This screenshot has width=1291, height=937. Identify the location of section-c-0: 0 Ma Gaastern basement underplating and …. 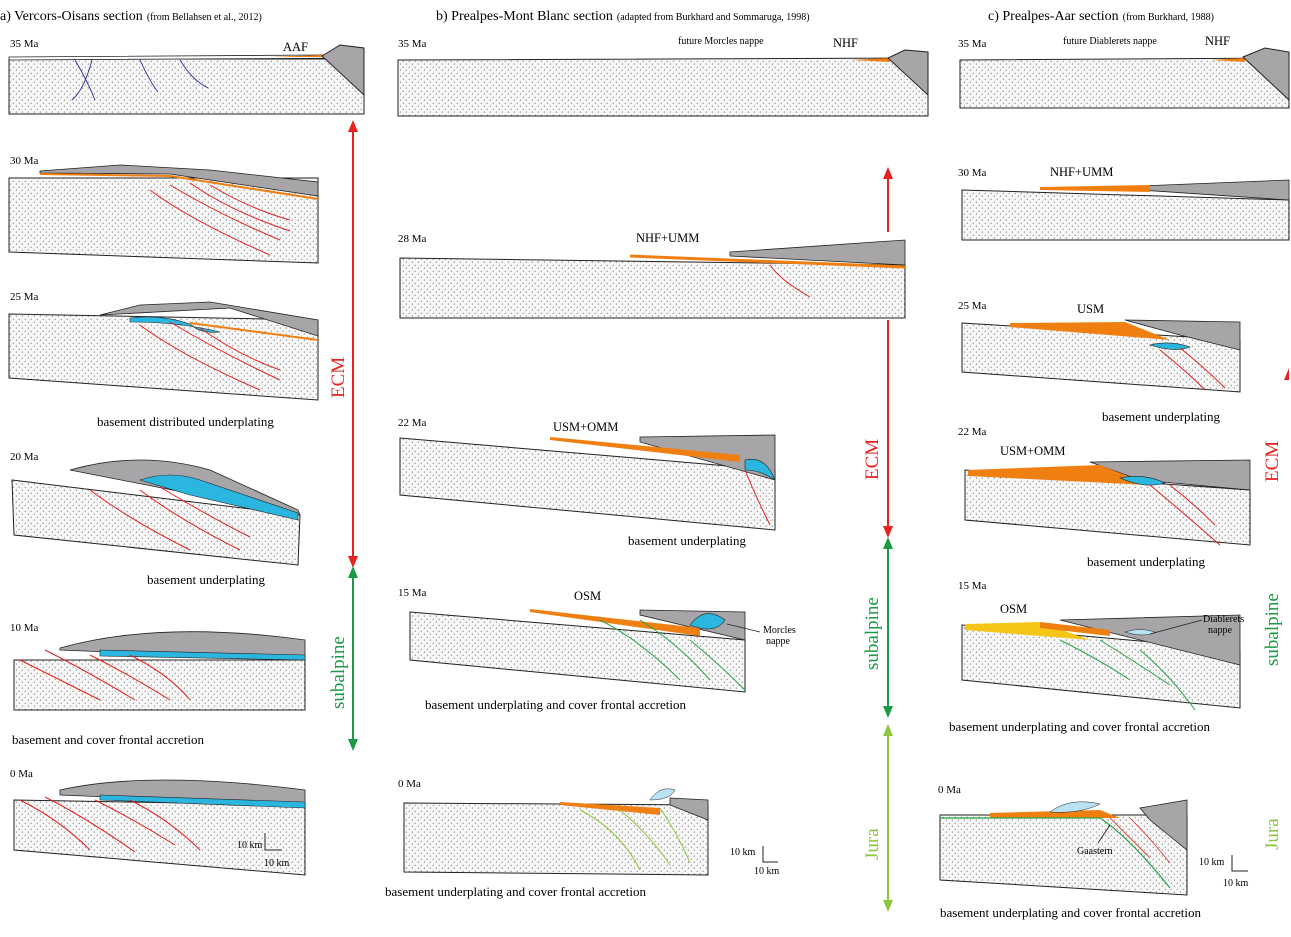
(1069, 852).